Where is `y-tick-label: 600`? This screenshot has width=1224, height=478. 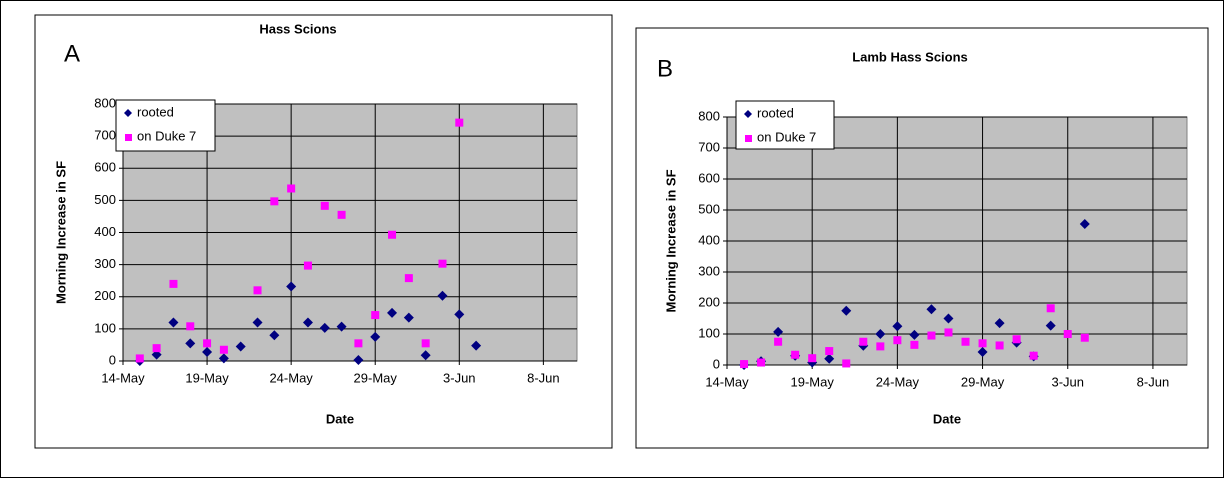 y-tick-label: 600 is located at coordinates (709, 177).